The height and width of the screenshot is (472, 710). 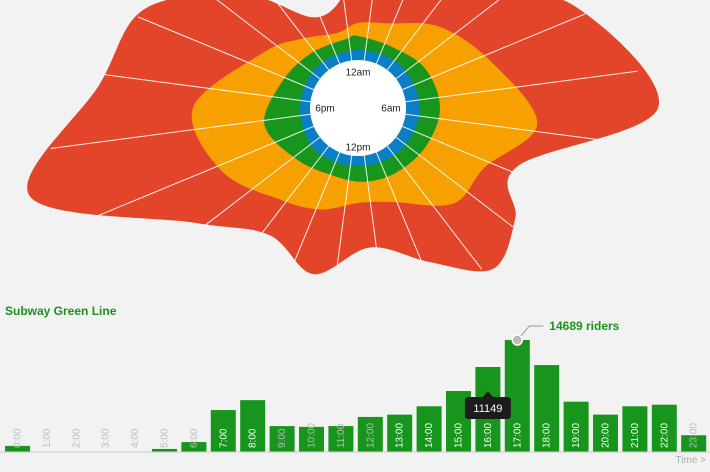 What do you see at coordinates (488, 435) in the screenshot?
I see `bar-tick-label: 16:00` at bounding box center [488, 435].